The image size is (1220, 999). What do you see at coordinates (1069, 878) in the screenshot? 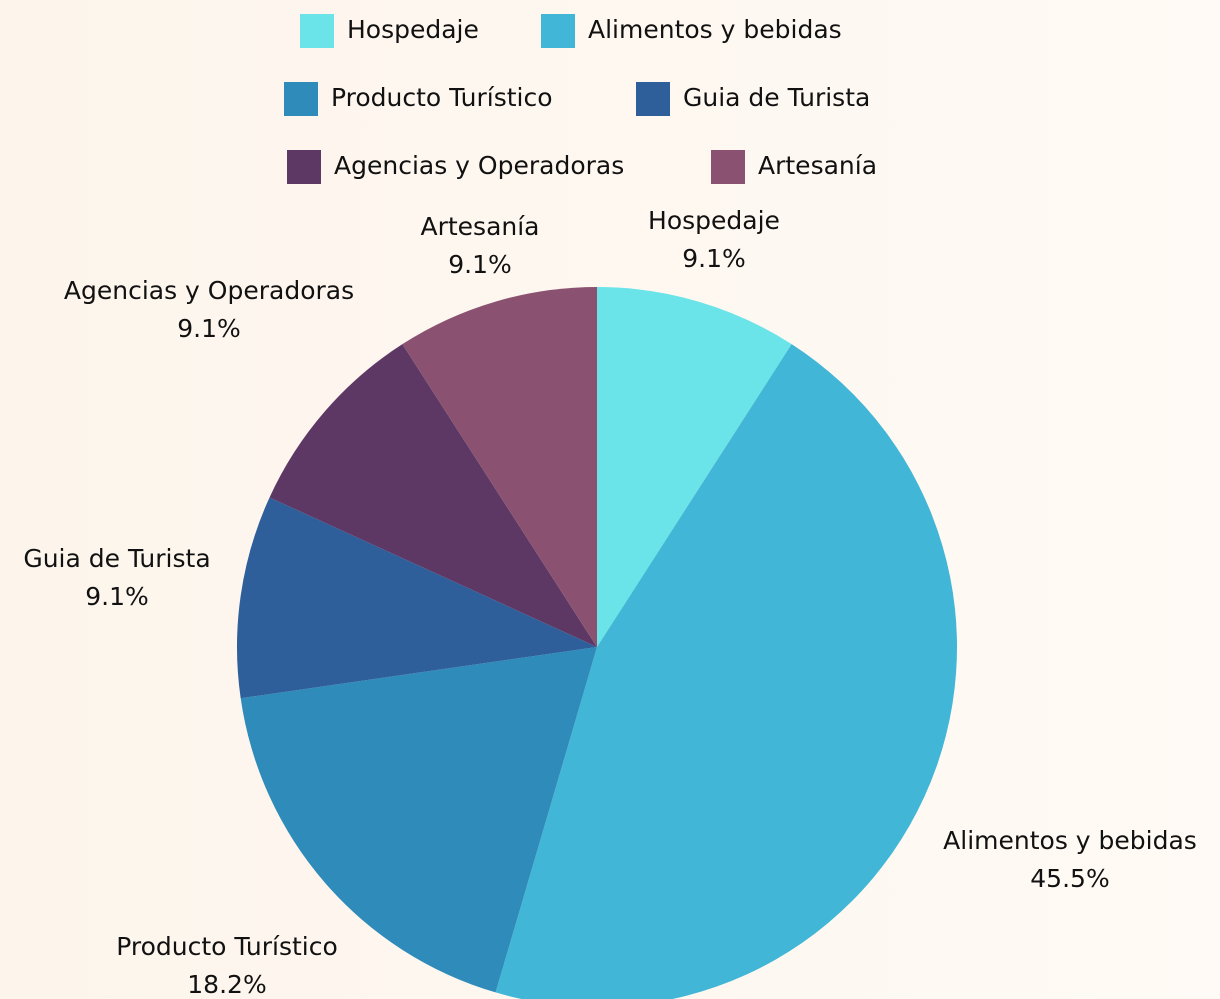
I see `slice-value: 45.5%` at bounding box center [1069, 878].